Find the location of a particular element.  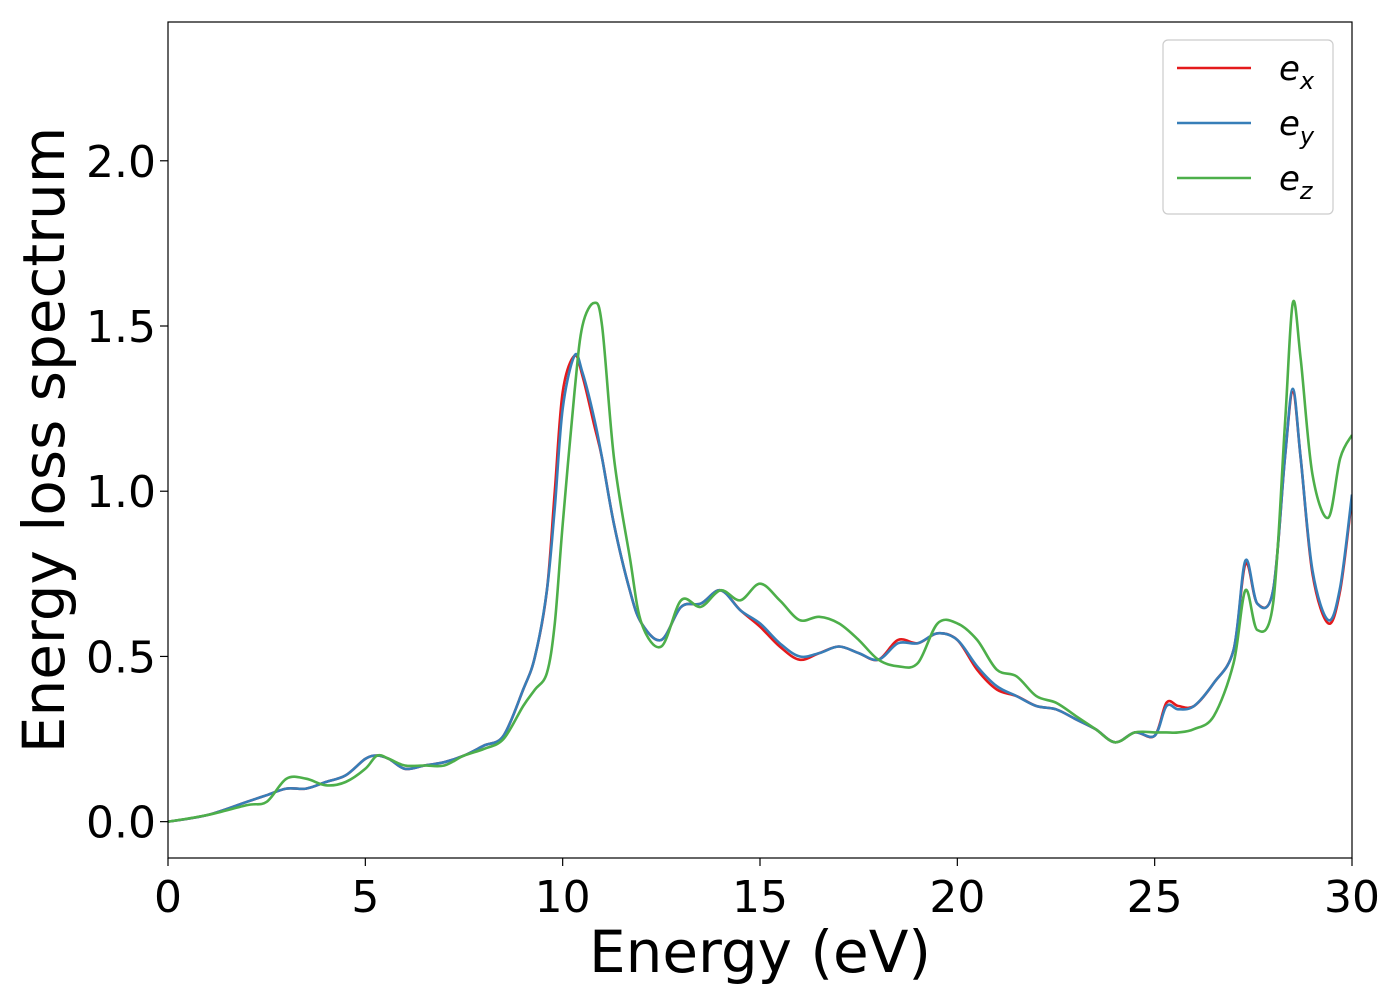

legend-box is located at coordinates (1248, 127).